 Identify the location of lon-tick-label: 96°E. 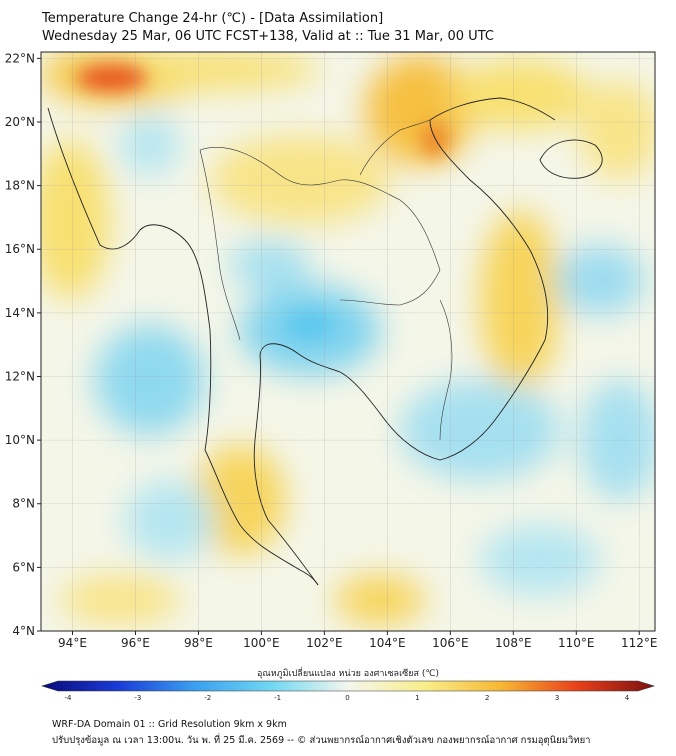
(135, 643).